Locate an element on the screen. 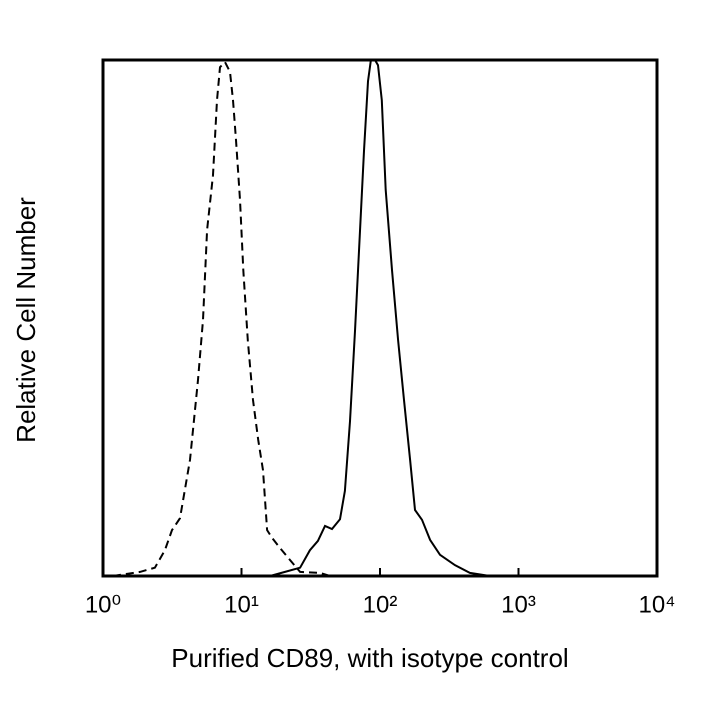 The width and height of the screenshot is (720, 720). x-axis-label: Purified CD89, with isotype control is located at coordinates (369, 658).